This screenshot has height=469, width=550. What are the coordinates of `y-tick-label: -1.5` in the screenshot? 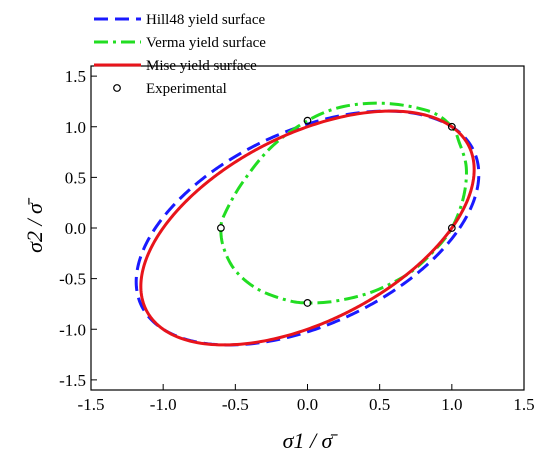 It's located at (72, 380).